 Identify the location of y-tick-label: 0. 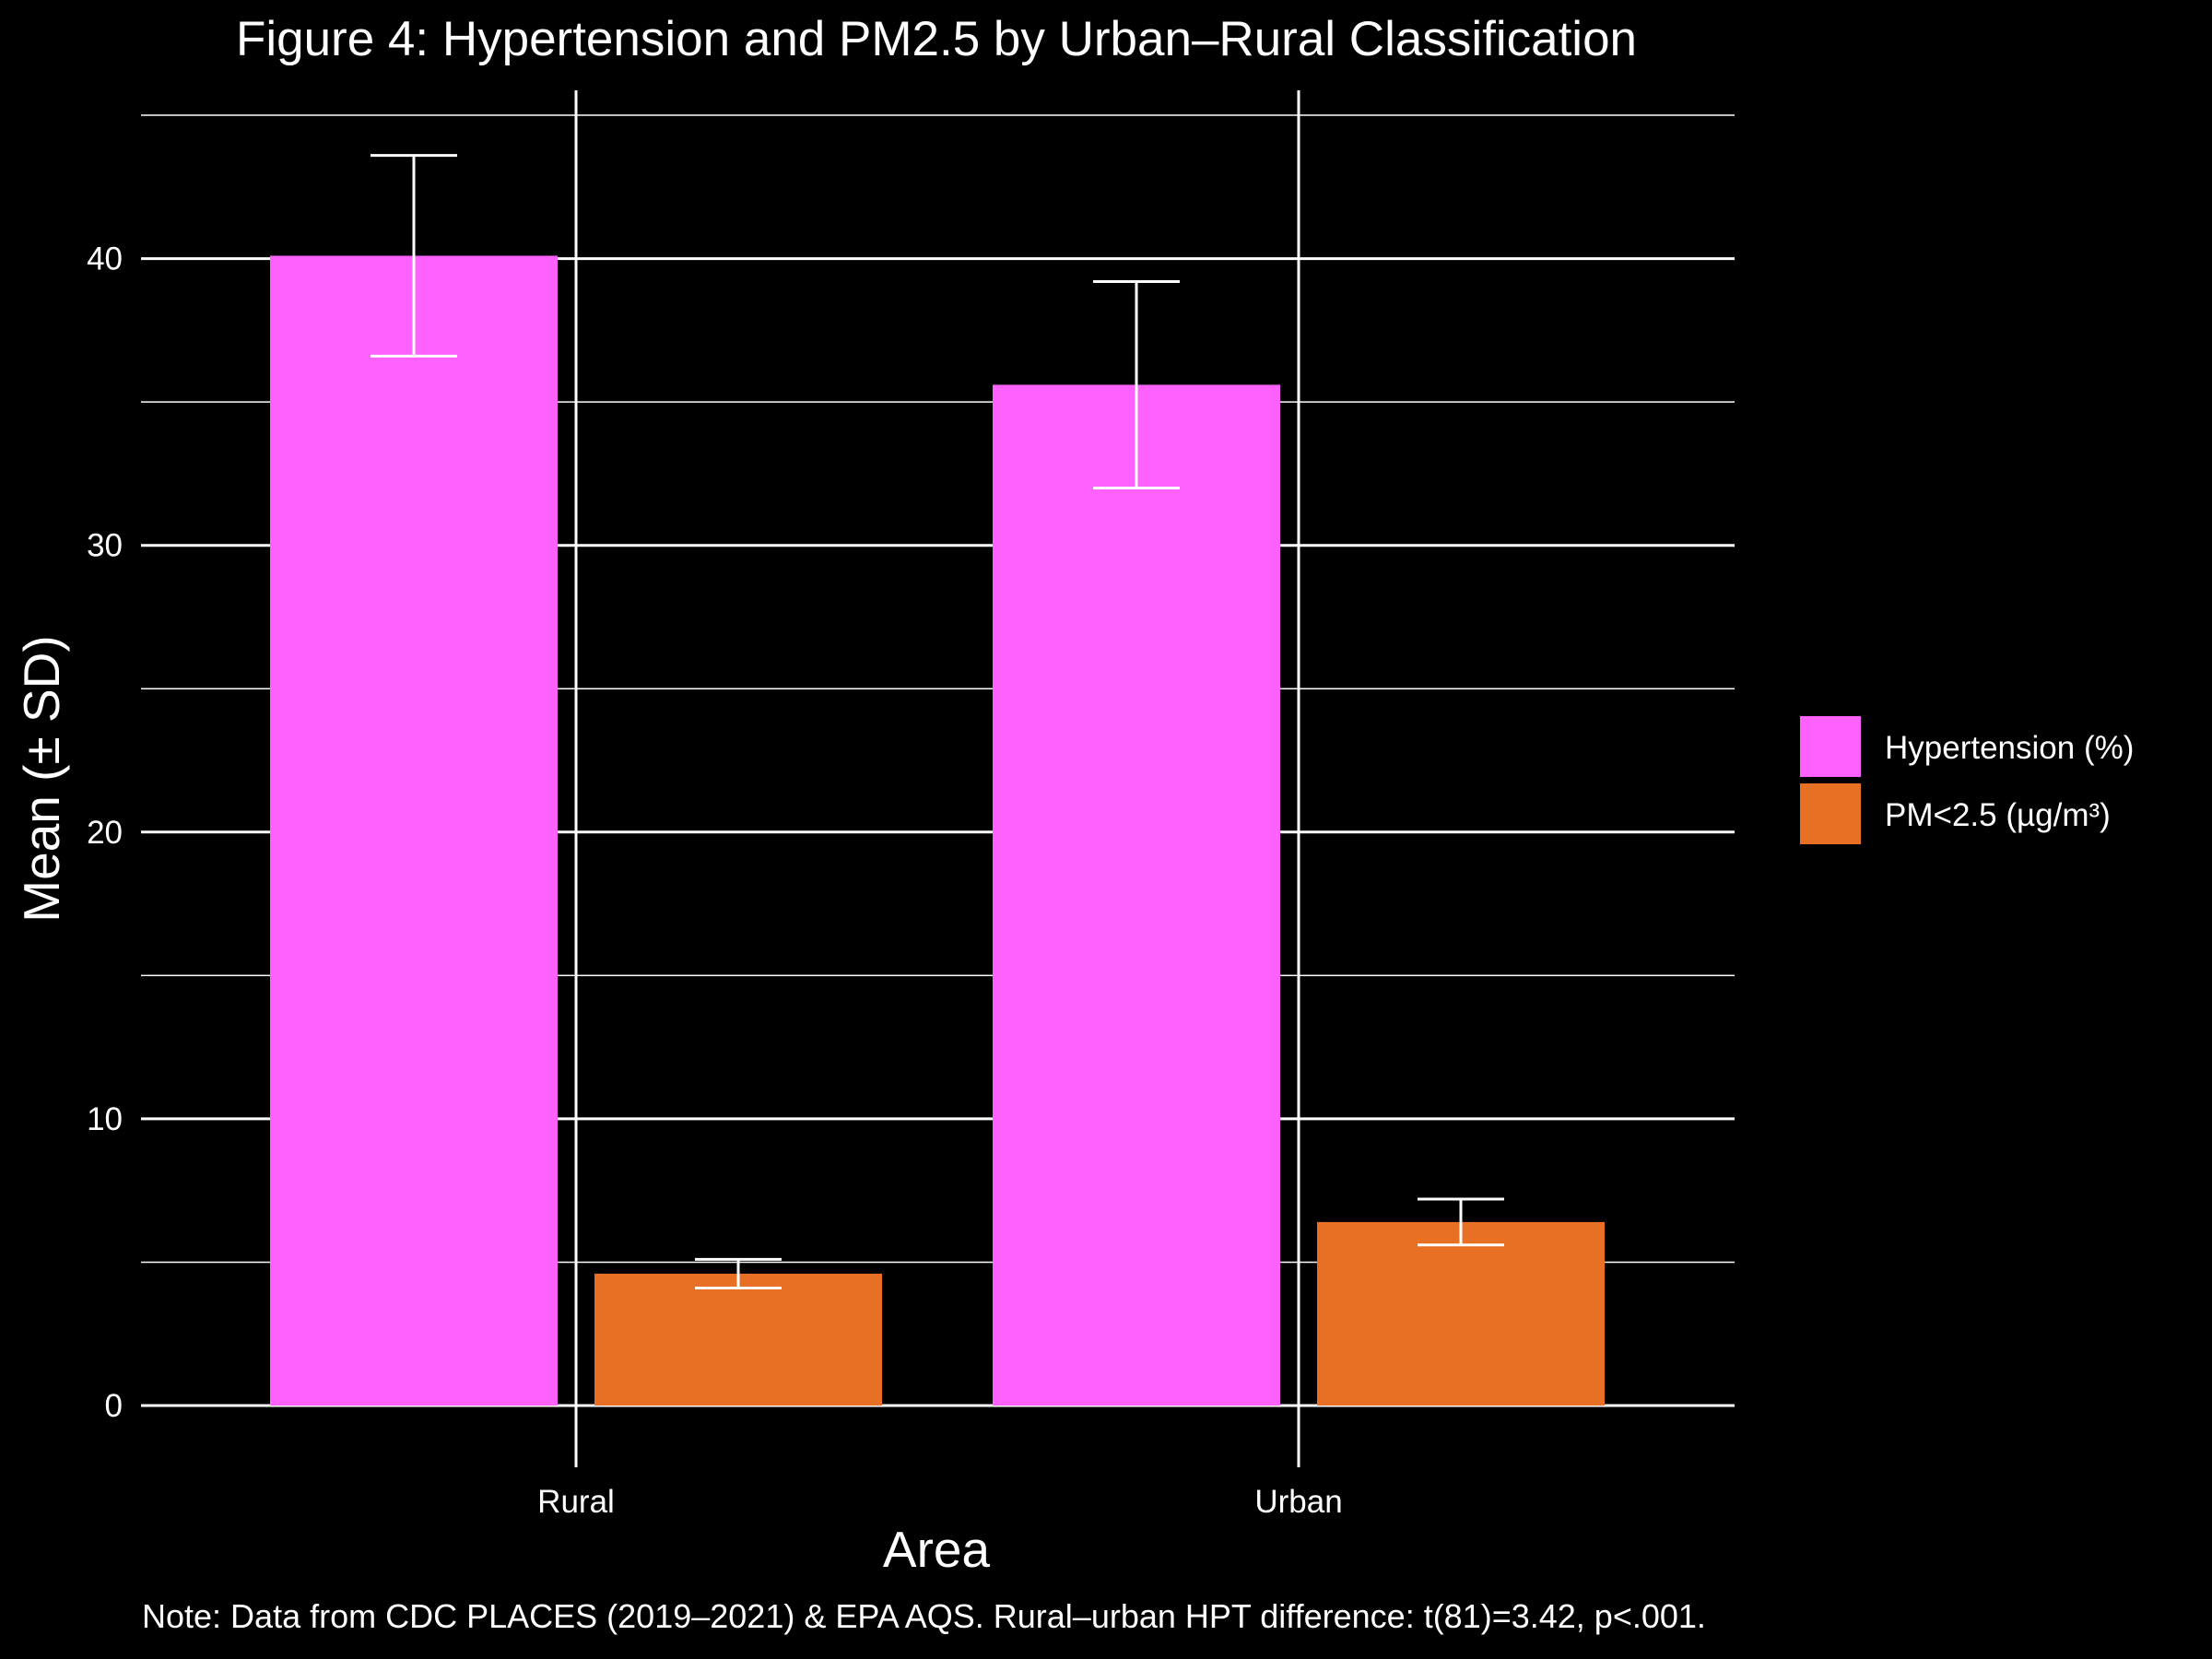
(114, 1406).